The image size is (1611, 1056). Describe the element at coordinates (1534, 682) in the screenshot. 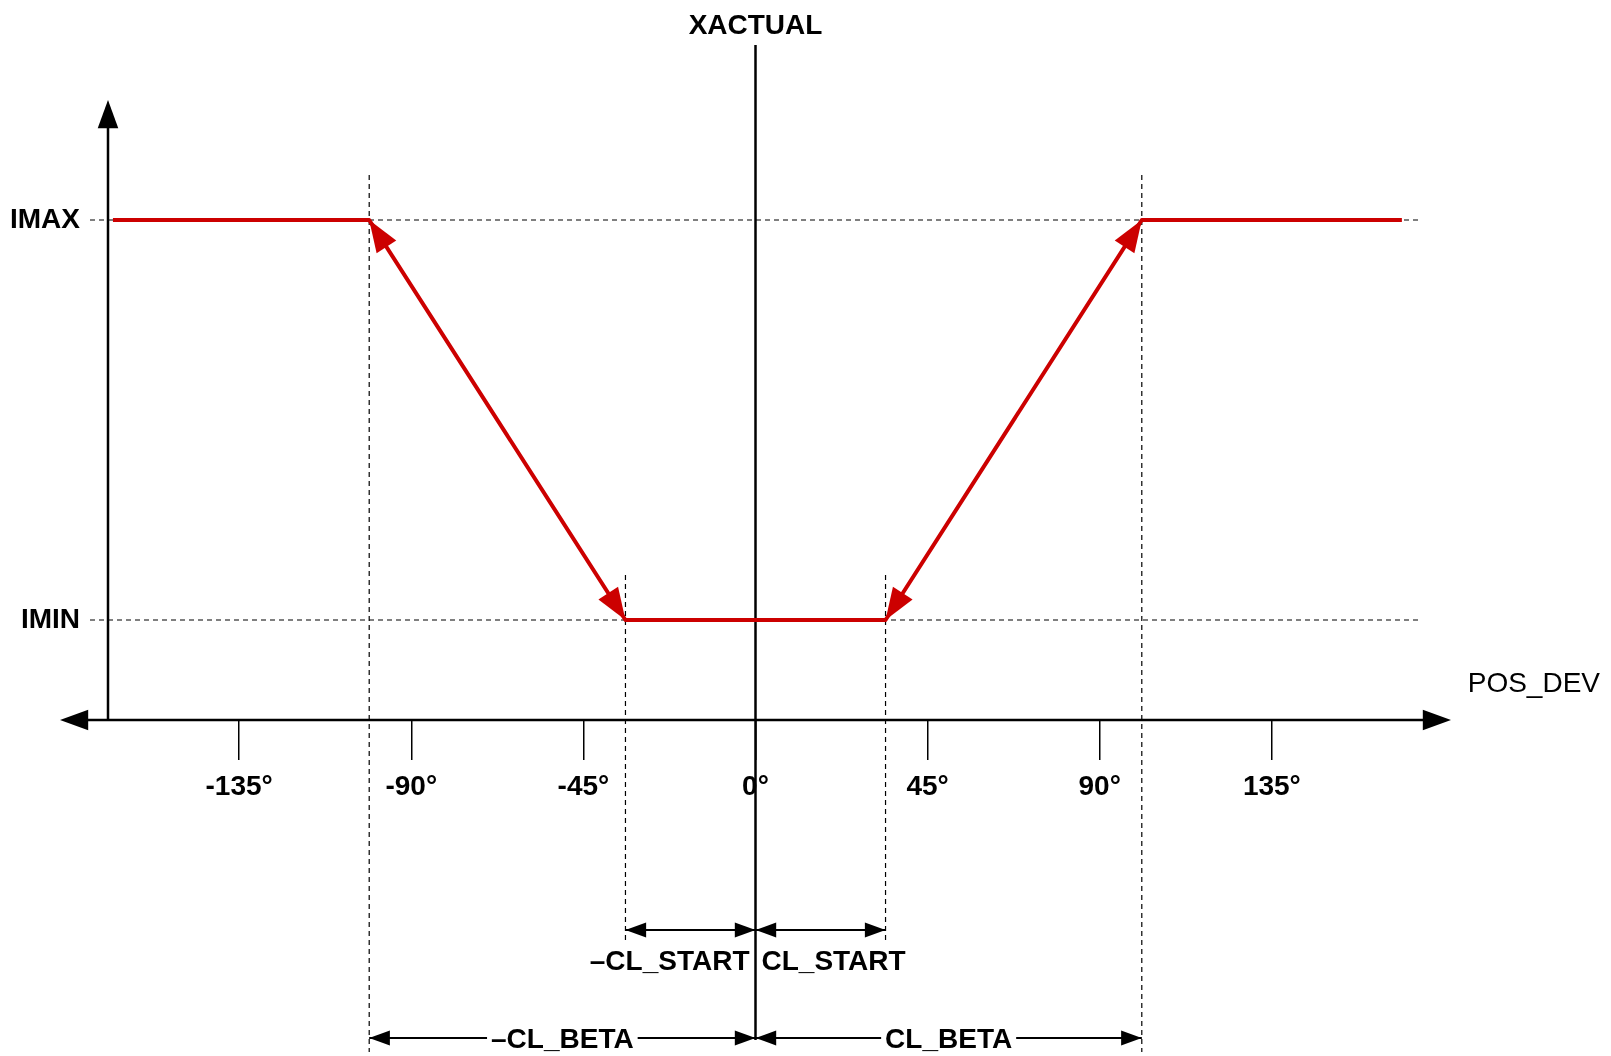

I see `x-axis-title: POS_DEV` at that location.